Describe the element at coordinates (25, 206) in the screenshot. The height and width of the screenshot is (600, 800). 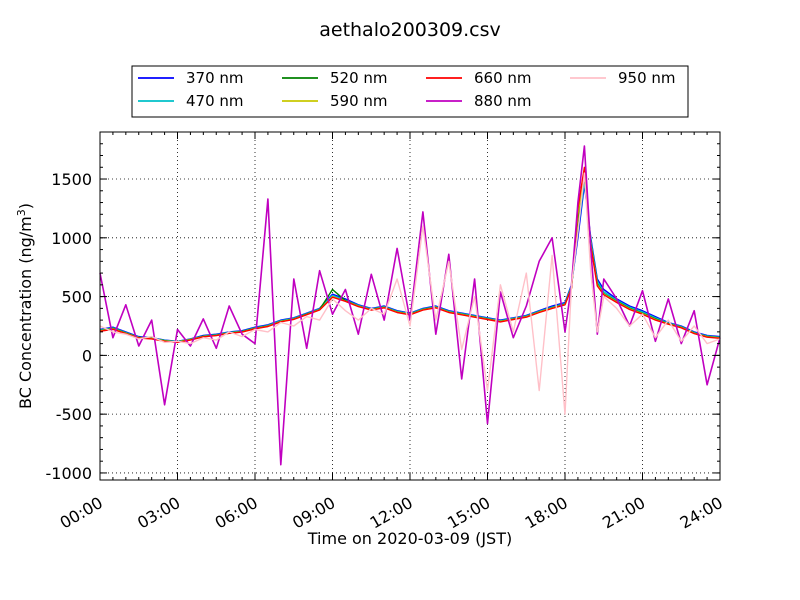
I see `y-axis-label-end: )` at that location.